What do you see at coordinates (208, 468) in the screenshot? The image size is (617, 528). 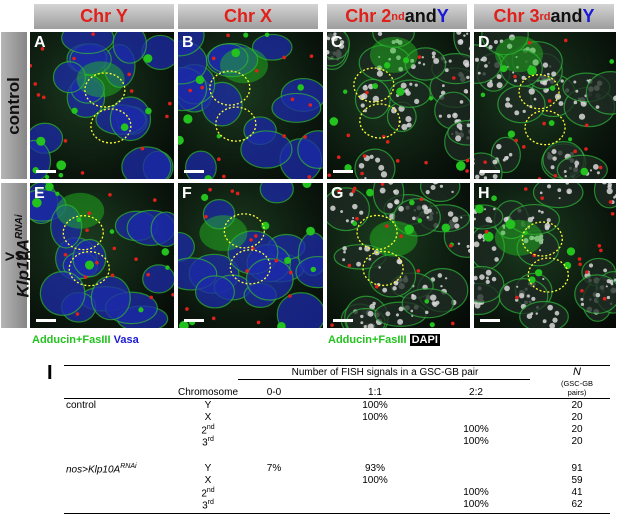 I see `table-cell-chromosome-value: Y` at bounding box center [208, 468].